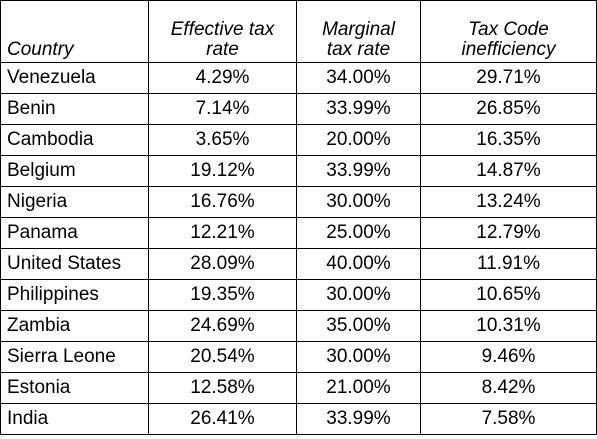 The width and height of the screenshot is (597, 439). I want to click on table-row: India 26.41% 33.99% 7.58%, so click(298, 419).